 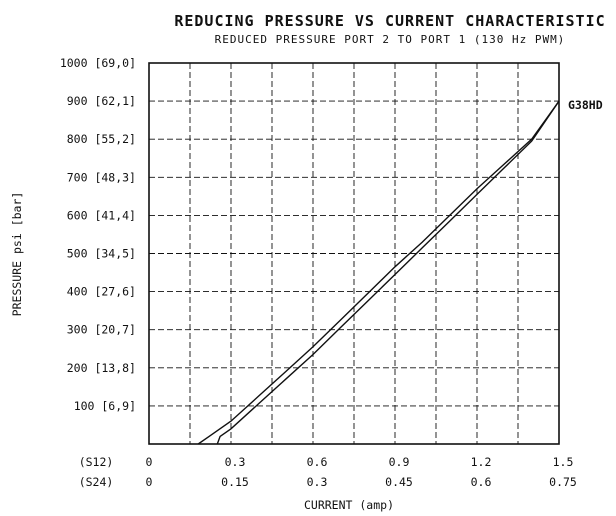 I want to click on x-tick-label: 0.9, so click(x=399, y=462).